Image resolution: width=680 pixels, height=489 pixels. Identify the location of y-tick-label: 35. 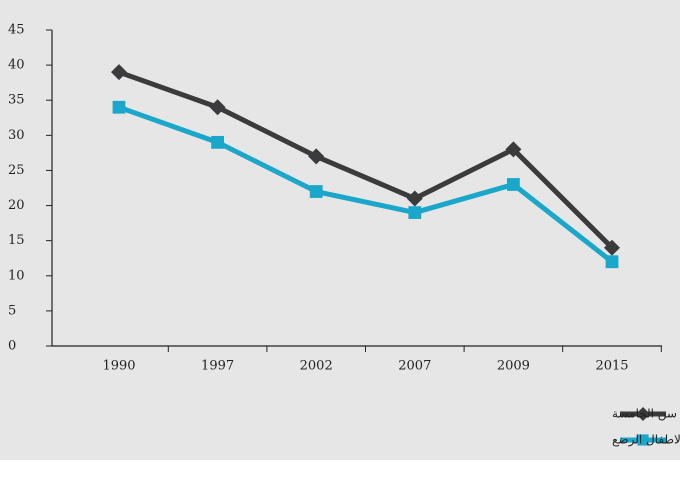
(16, 100).